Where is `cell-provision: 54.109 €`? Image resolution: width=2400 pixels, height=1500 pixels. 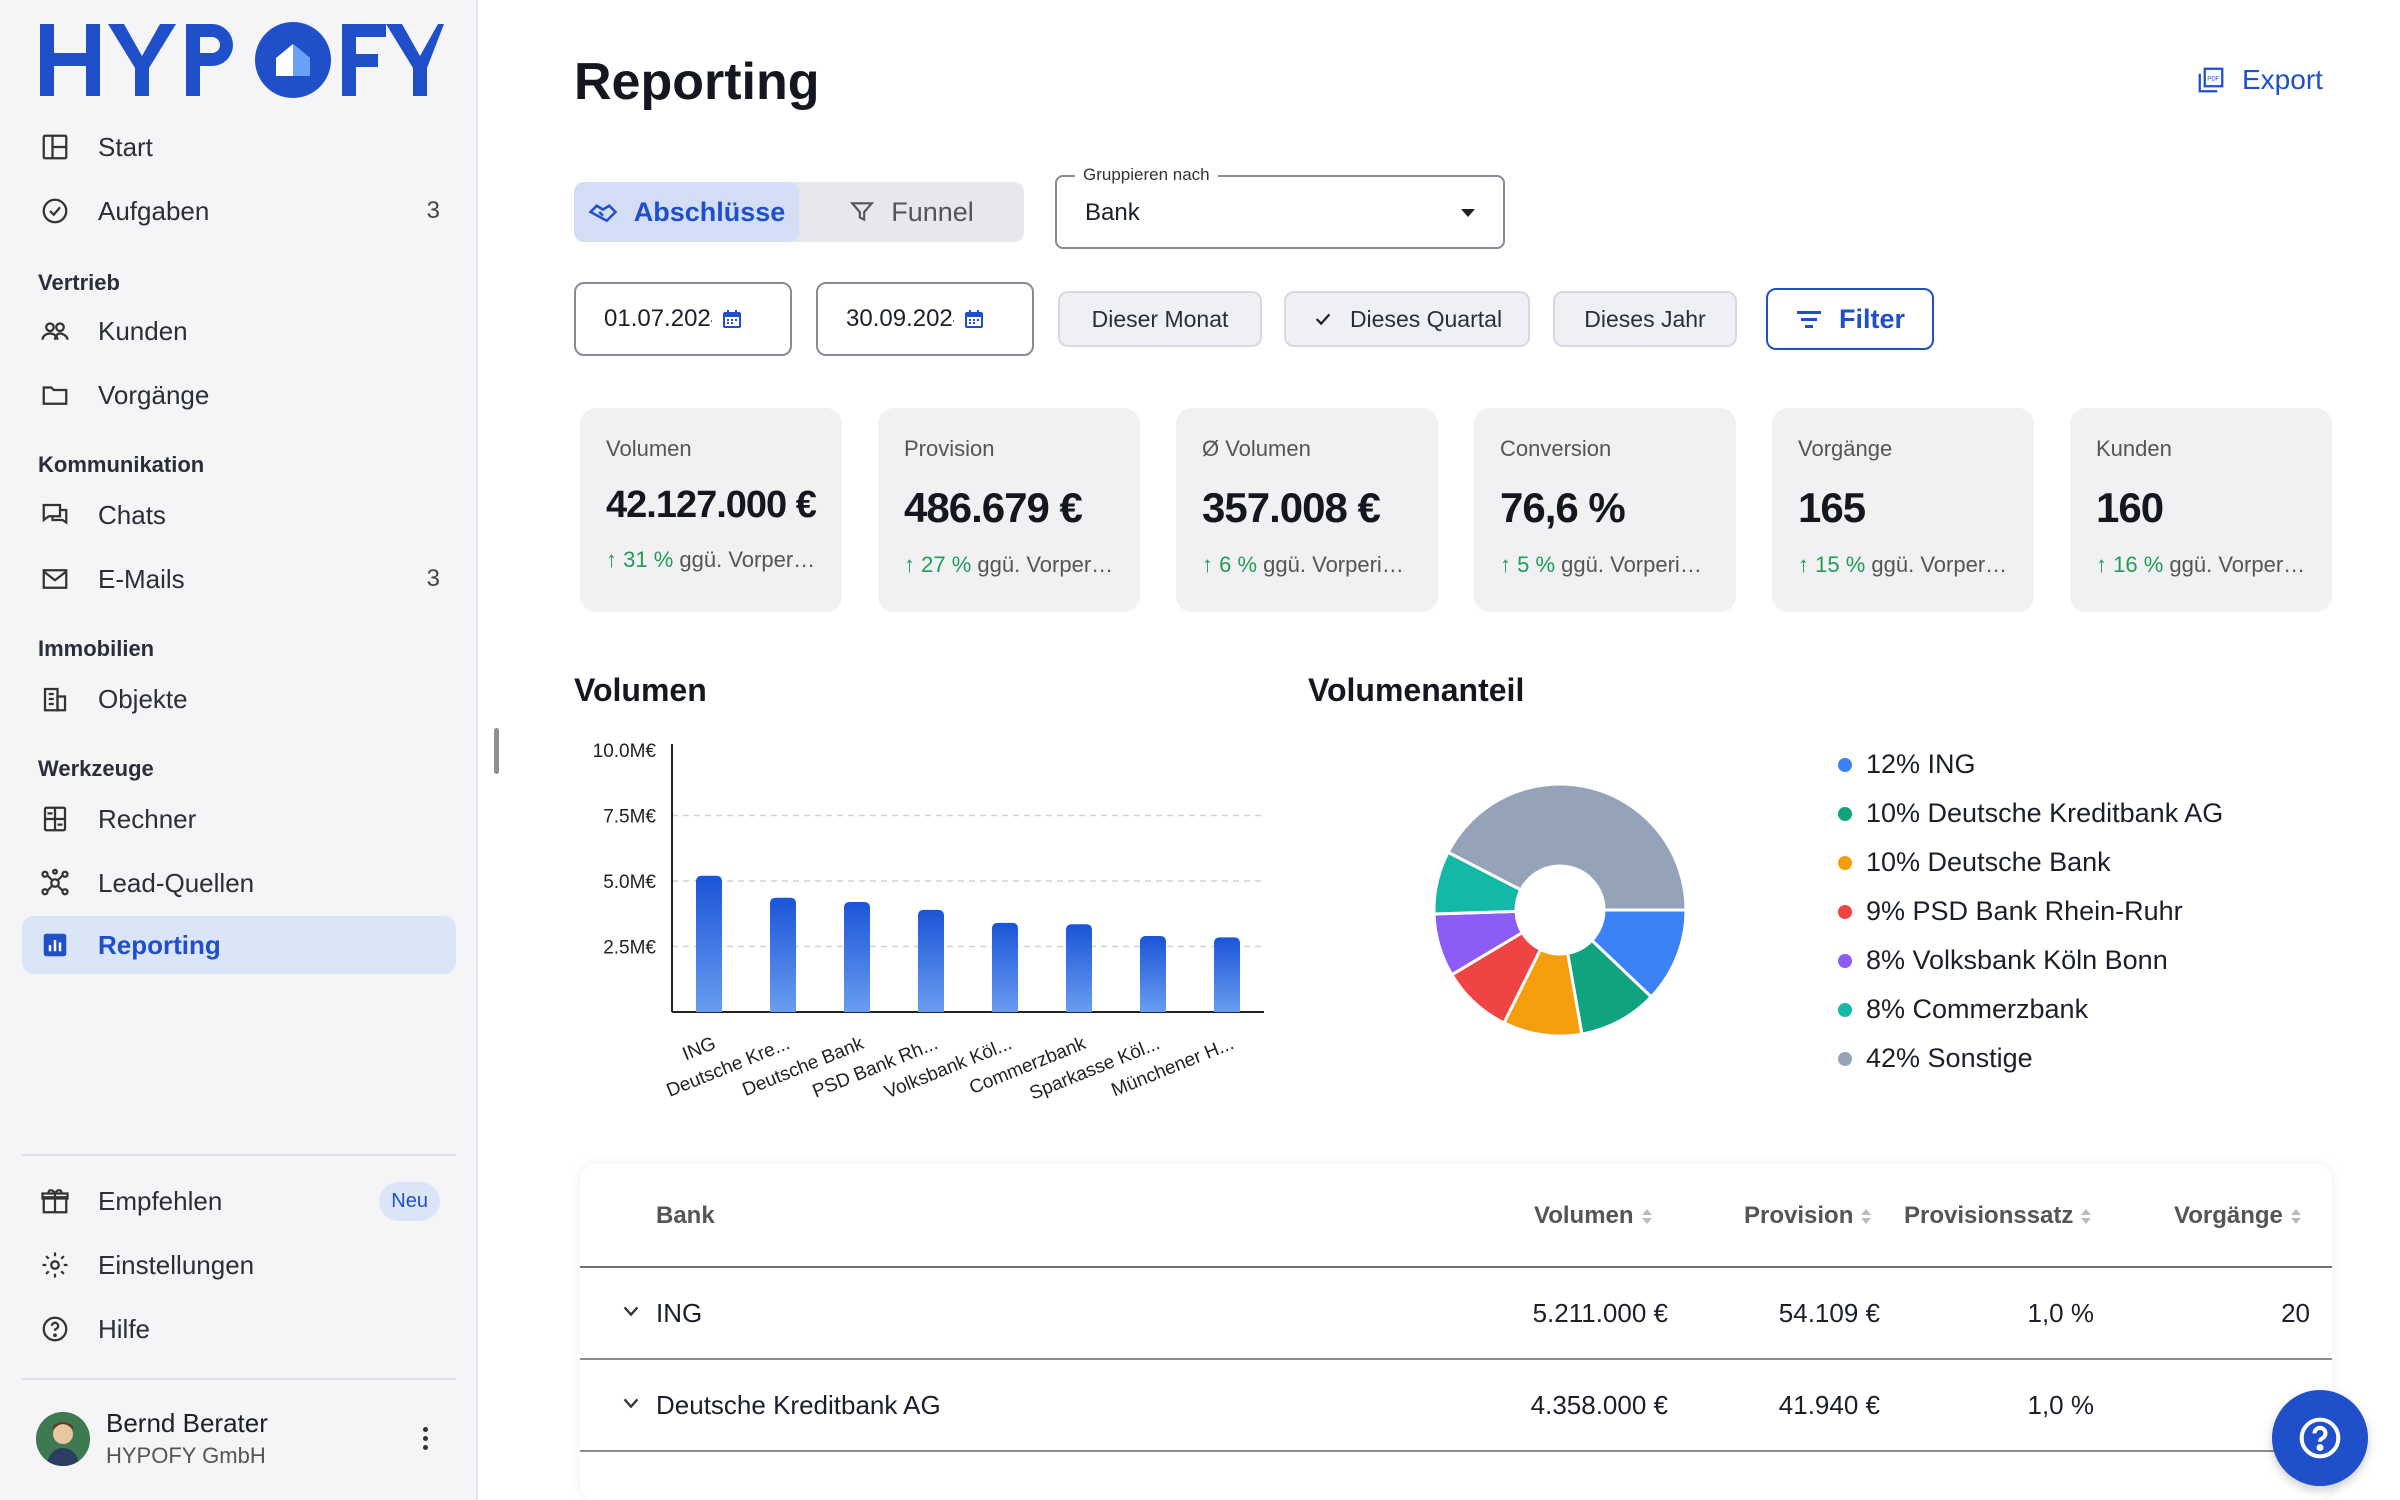 cell-provision: 54.109 € is located at coordinates (1829, 1313).